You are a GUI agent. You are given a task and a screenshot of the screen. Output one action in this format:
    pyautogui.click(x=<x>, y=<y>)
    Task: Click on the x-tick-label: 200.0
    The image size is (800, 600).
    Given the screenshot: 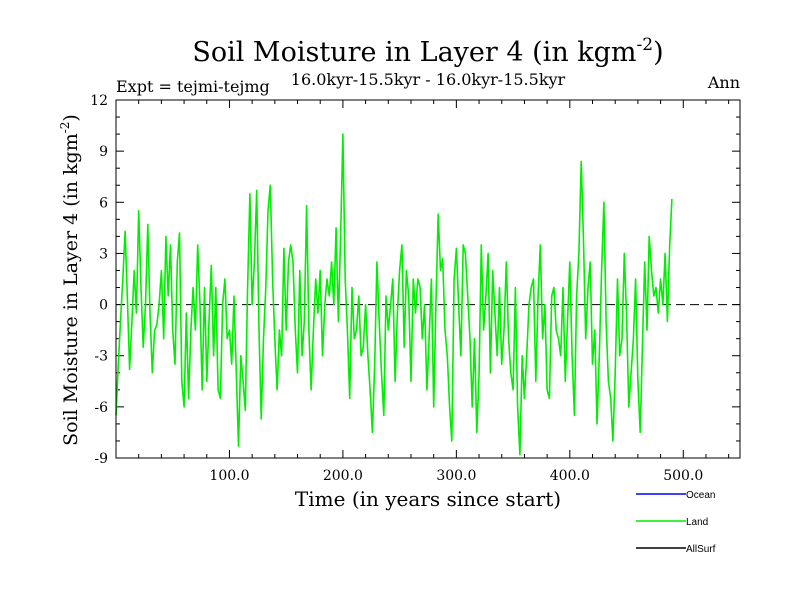 What is the action you would take?
    pyautogui.click(x=343, y=476)
    